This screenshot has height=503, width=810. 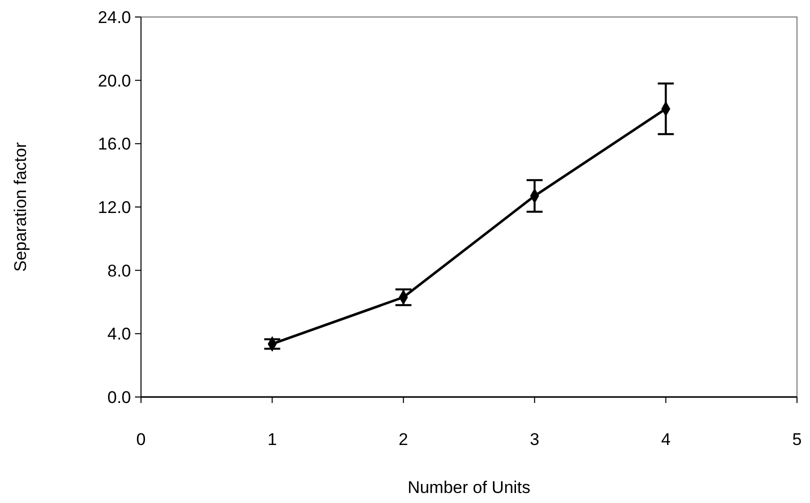 What do you see at coordinates (20, 207) in the screenshot?
I see `y-axis-title: Separation factor` at bounding box center [20, 207].